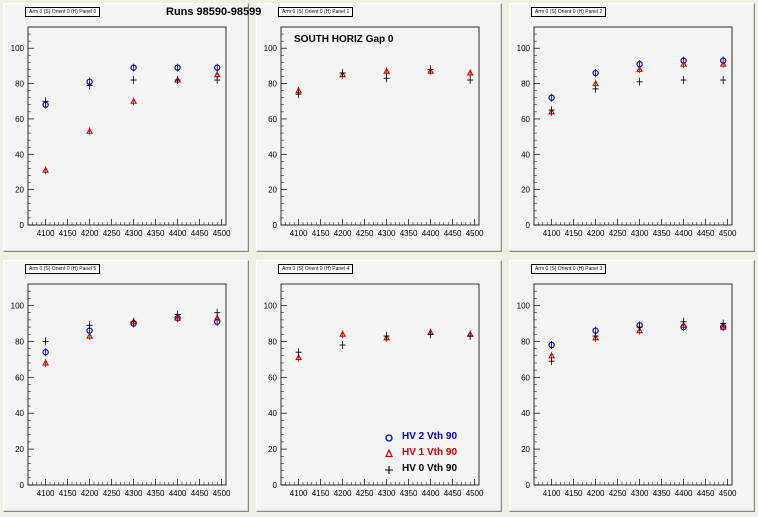 The height and width of the screenshot is (517, 758). I want to click on legend-label: HV 0 Vth 90, so click(430, 468).